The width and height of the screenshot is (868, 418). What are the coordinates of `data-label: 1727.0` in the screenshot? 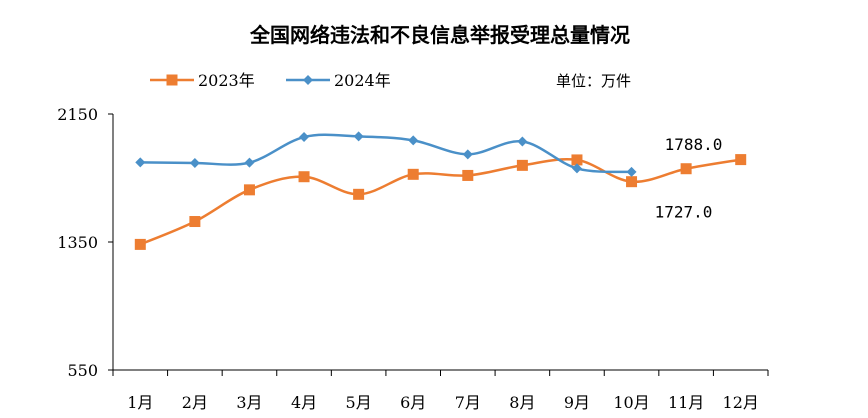 It's located at (684, 212).